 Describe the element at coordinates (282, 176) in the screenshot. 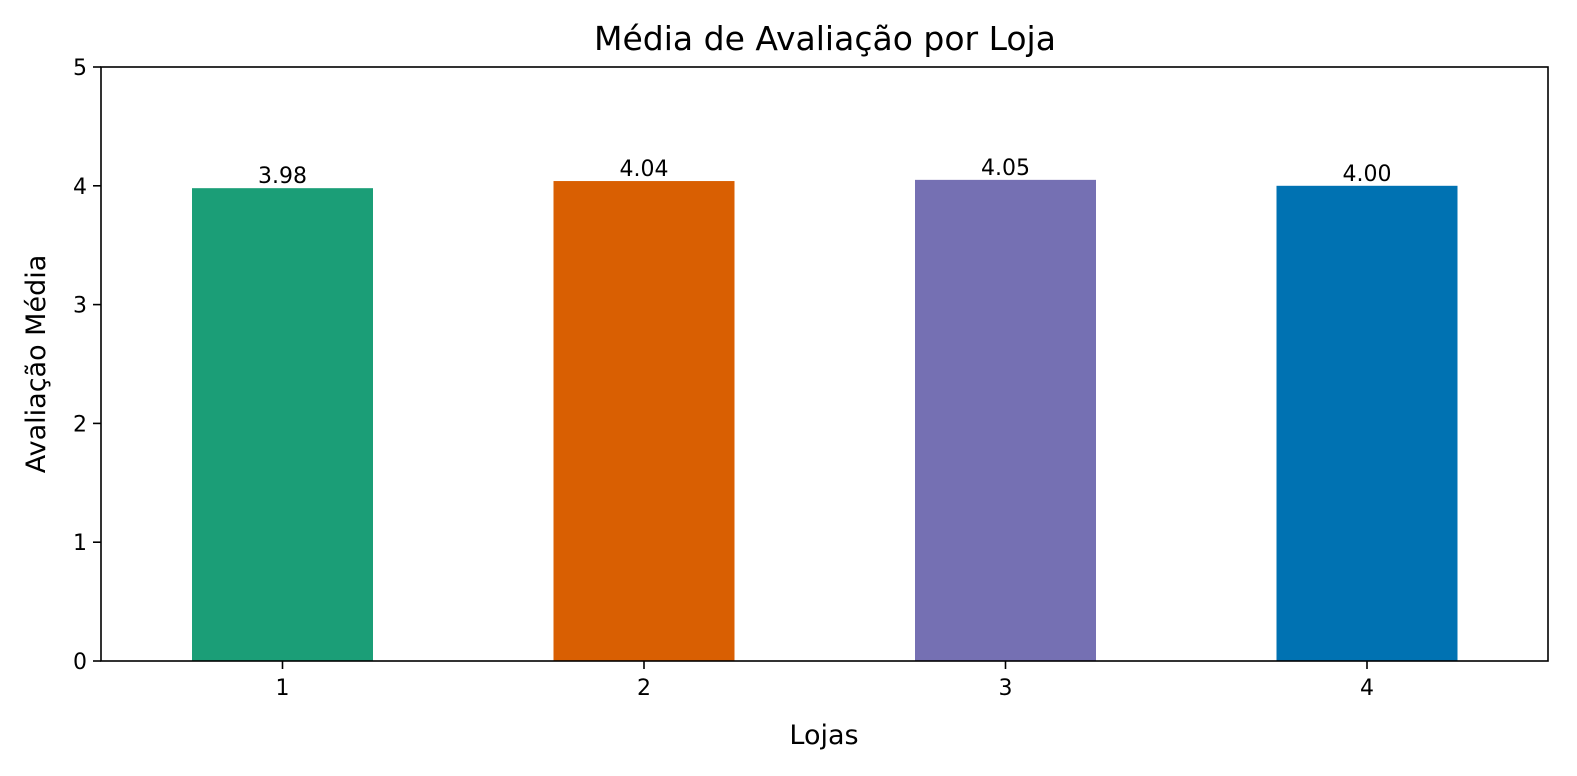

I see `data-label-1: 3.98` at that location.